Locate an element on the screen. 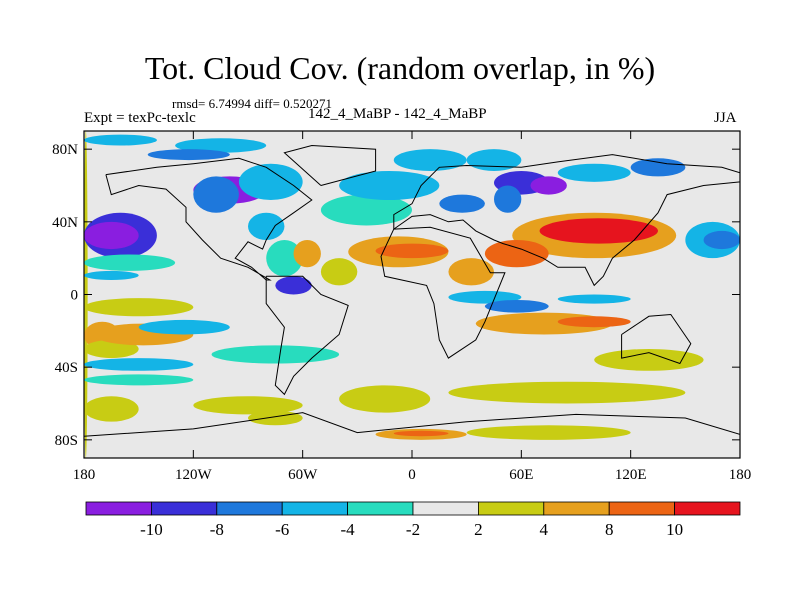  colorbar-label: -2 is located at coordinates (413, 529).